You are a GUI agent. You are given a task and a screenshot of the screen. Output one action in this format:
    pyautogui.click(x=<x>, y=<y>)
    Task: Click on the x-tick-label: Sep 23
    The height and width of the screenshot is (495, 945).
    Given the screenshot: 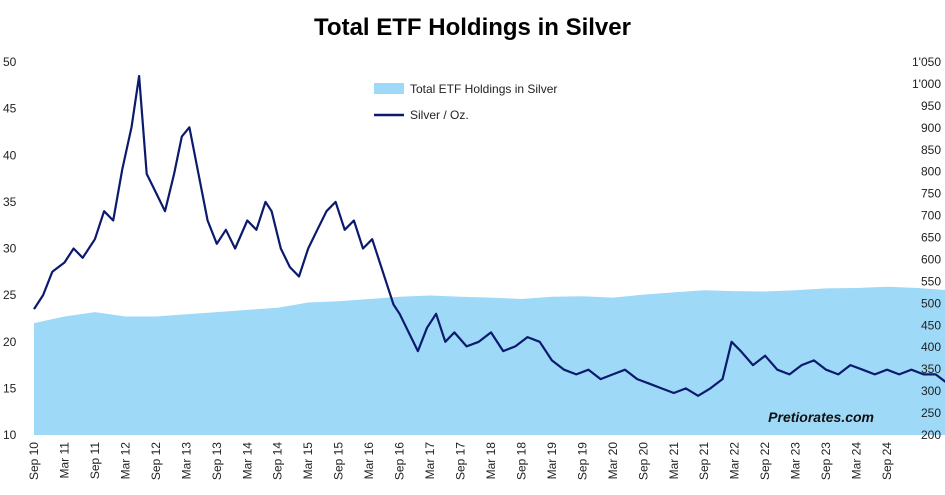 What is the action you would take?
    pyautogui.click(x=826, y=461)
    